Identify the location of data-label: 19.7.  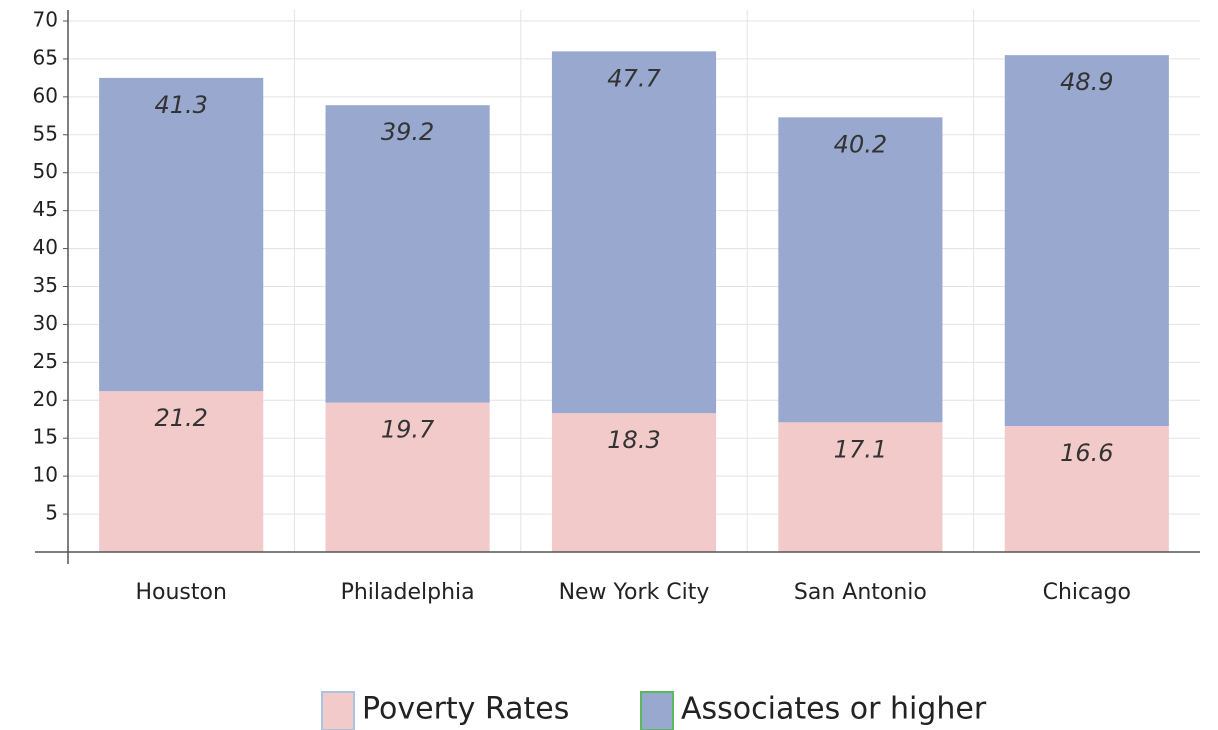
(408, 430).